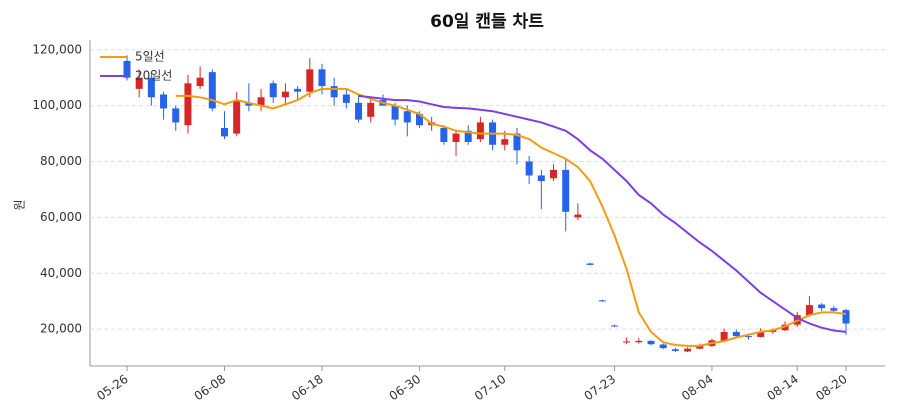 The width and height of the screenshot is (900, 420). What do you see at coordinates (61, 161) in the screenshot?
I see `y-tick-label: 80,000` at bounding box center [61, 161].